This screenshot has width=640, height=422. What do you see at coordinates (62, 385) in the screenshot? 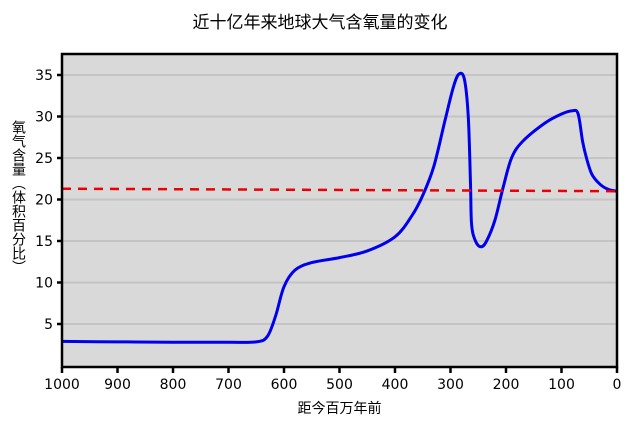
I see `x-tick-label: 1000` at bounding box center [62, 385].